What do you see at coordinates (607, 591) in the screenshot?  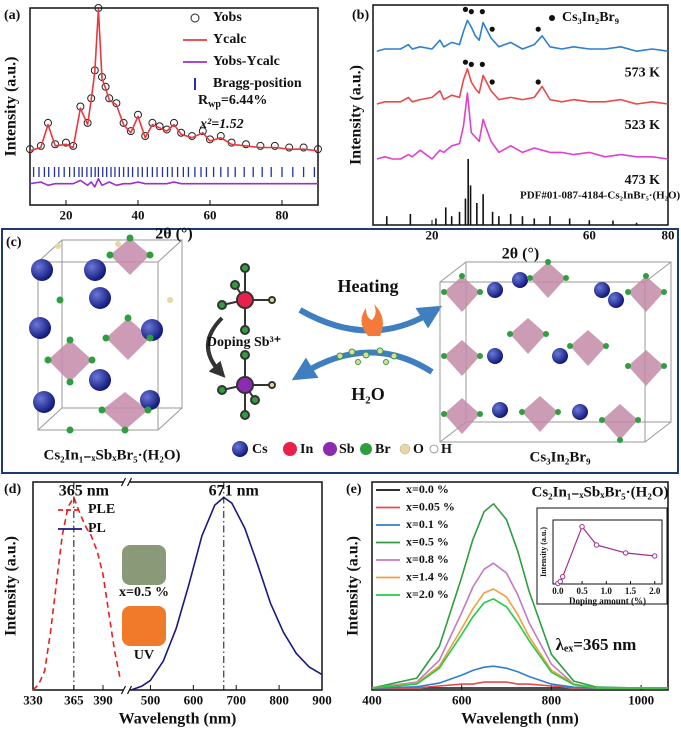 I see `x-tick-label: 1.0` at bounding box center [607, 591].